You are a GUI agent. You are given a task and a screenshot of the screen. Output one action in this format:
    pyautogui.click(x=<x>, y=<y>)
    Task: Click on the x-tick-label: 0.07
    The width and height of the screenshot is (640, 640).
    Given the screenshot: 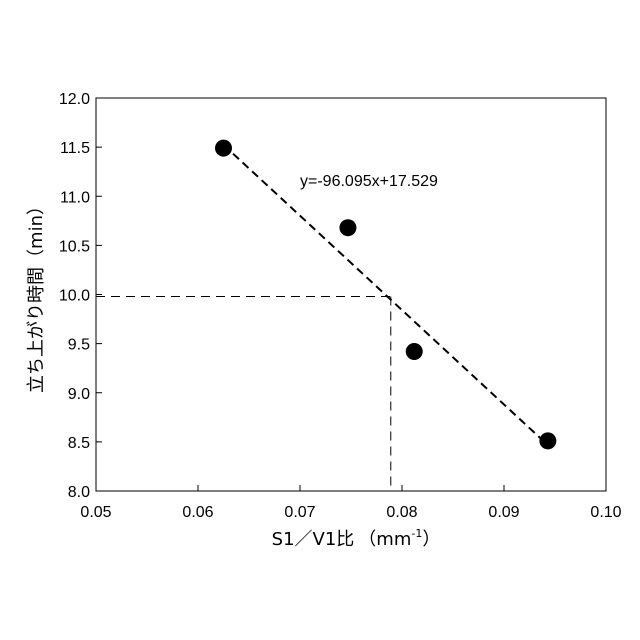 What is the action you would take?
    pyautogui.click(x=299, y=512)
    